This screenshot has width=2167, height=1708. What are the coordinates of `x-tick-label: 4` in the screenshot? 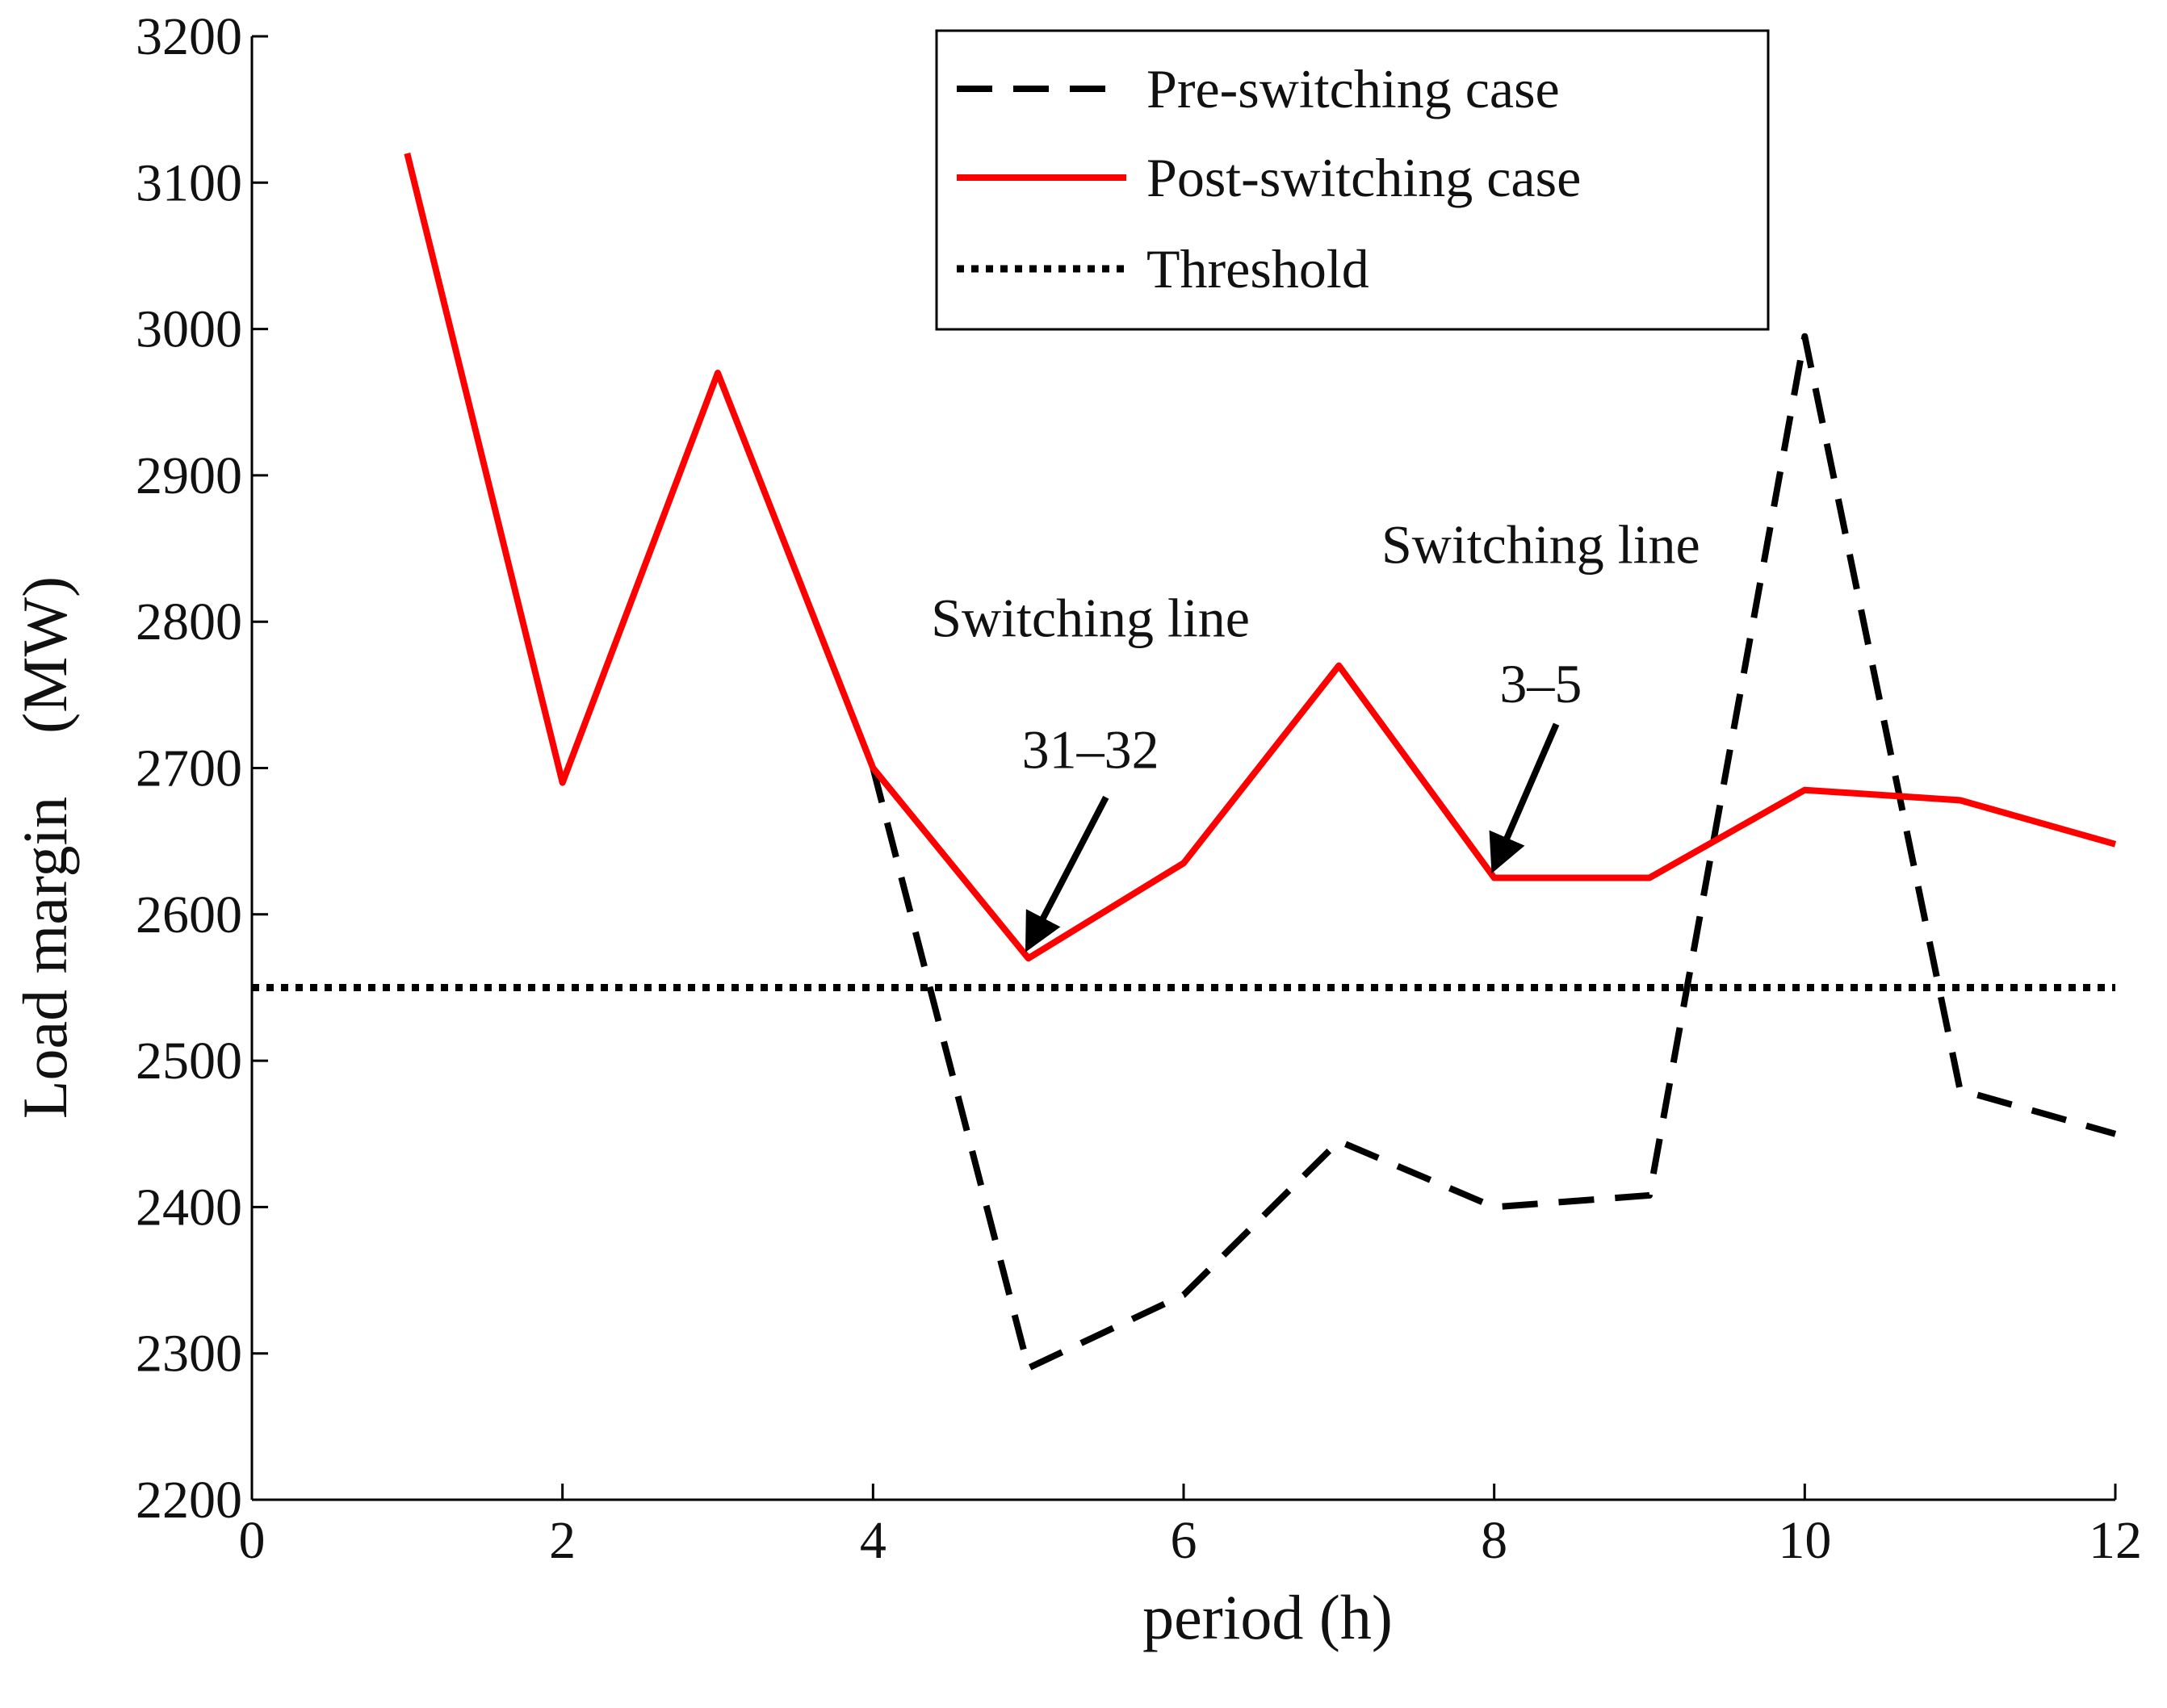 It's located at (873, 1541).